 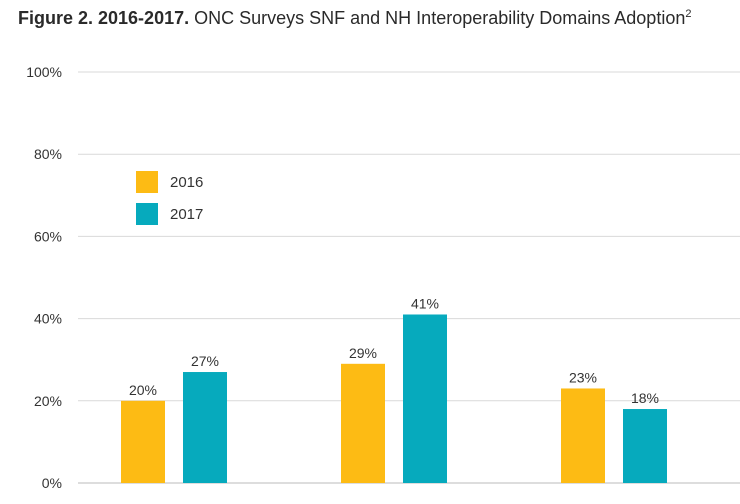 What do you see at coordinates (583, 377) in the screenshot?
I see `data-label: 23%` at bounding box center [583, 377].